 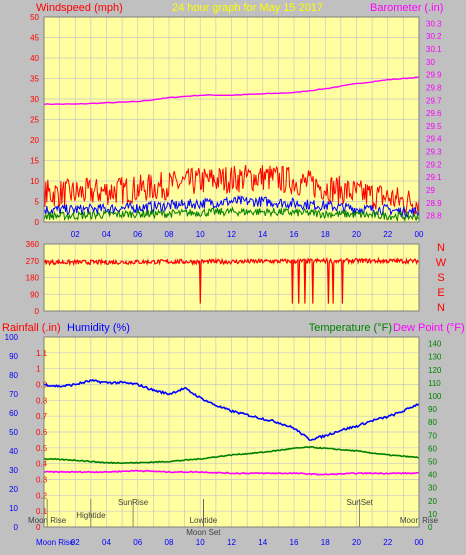 What do you see at coordinates (432, 448) in the screenshot?
I see `temp-tick-label: 60` at bounding box center [432, 448].